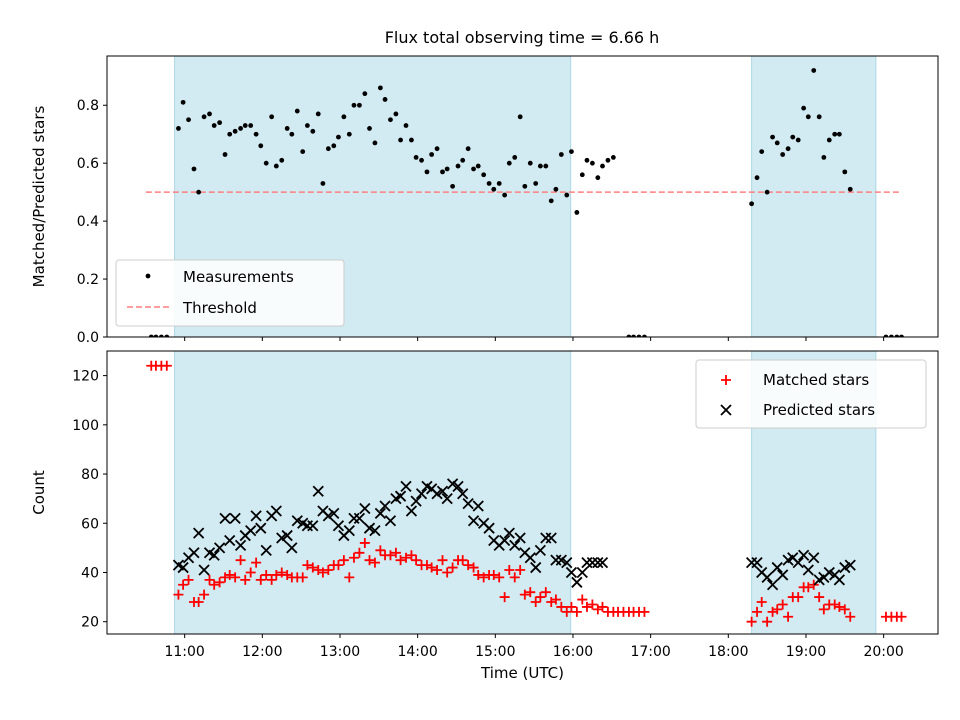  Describe the element at coordinates (88, 164) in the screenshot. I see `y-tick-label: 0.6` at that location.